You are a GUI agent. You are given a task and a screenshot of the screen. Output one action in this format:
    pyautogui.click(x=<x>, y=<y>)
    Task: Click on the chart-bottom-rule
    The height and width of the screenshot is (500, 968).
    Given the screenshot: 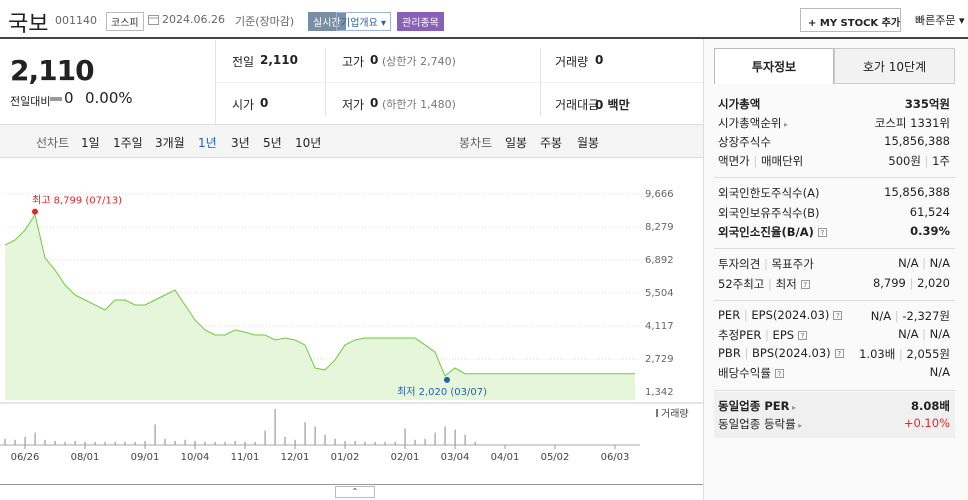 What is the action you would take?
    pyautogui.click(x=351, y=484)
    